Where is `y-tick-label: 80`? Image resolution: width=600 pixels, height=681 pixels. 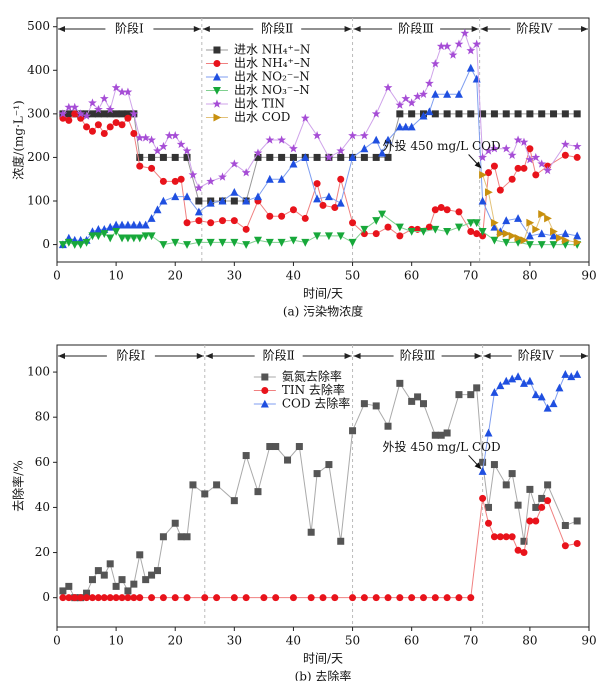 y-tick-label: 80 is located at coordinates (42, 417).